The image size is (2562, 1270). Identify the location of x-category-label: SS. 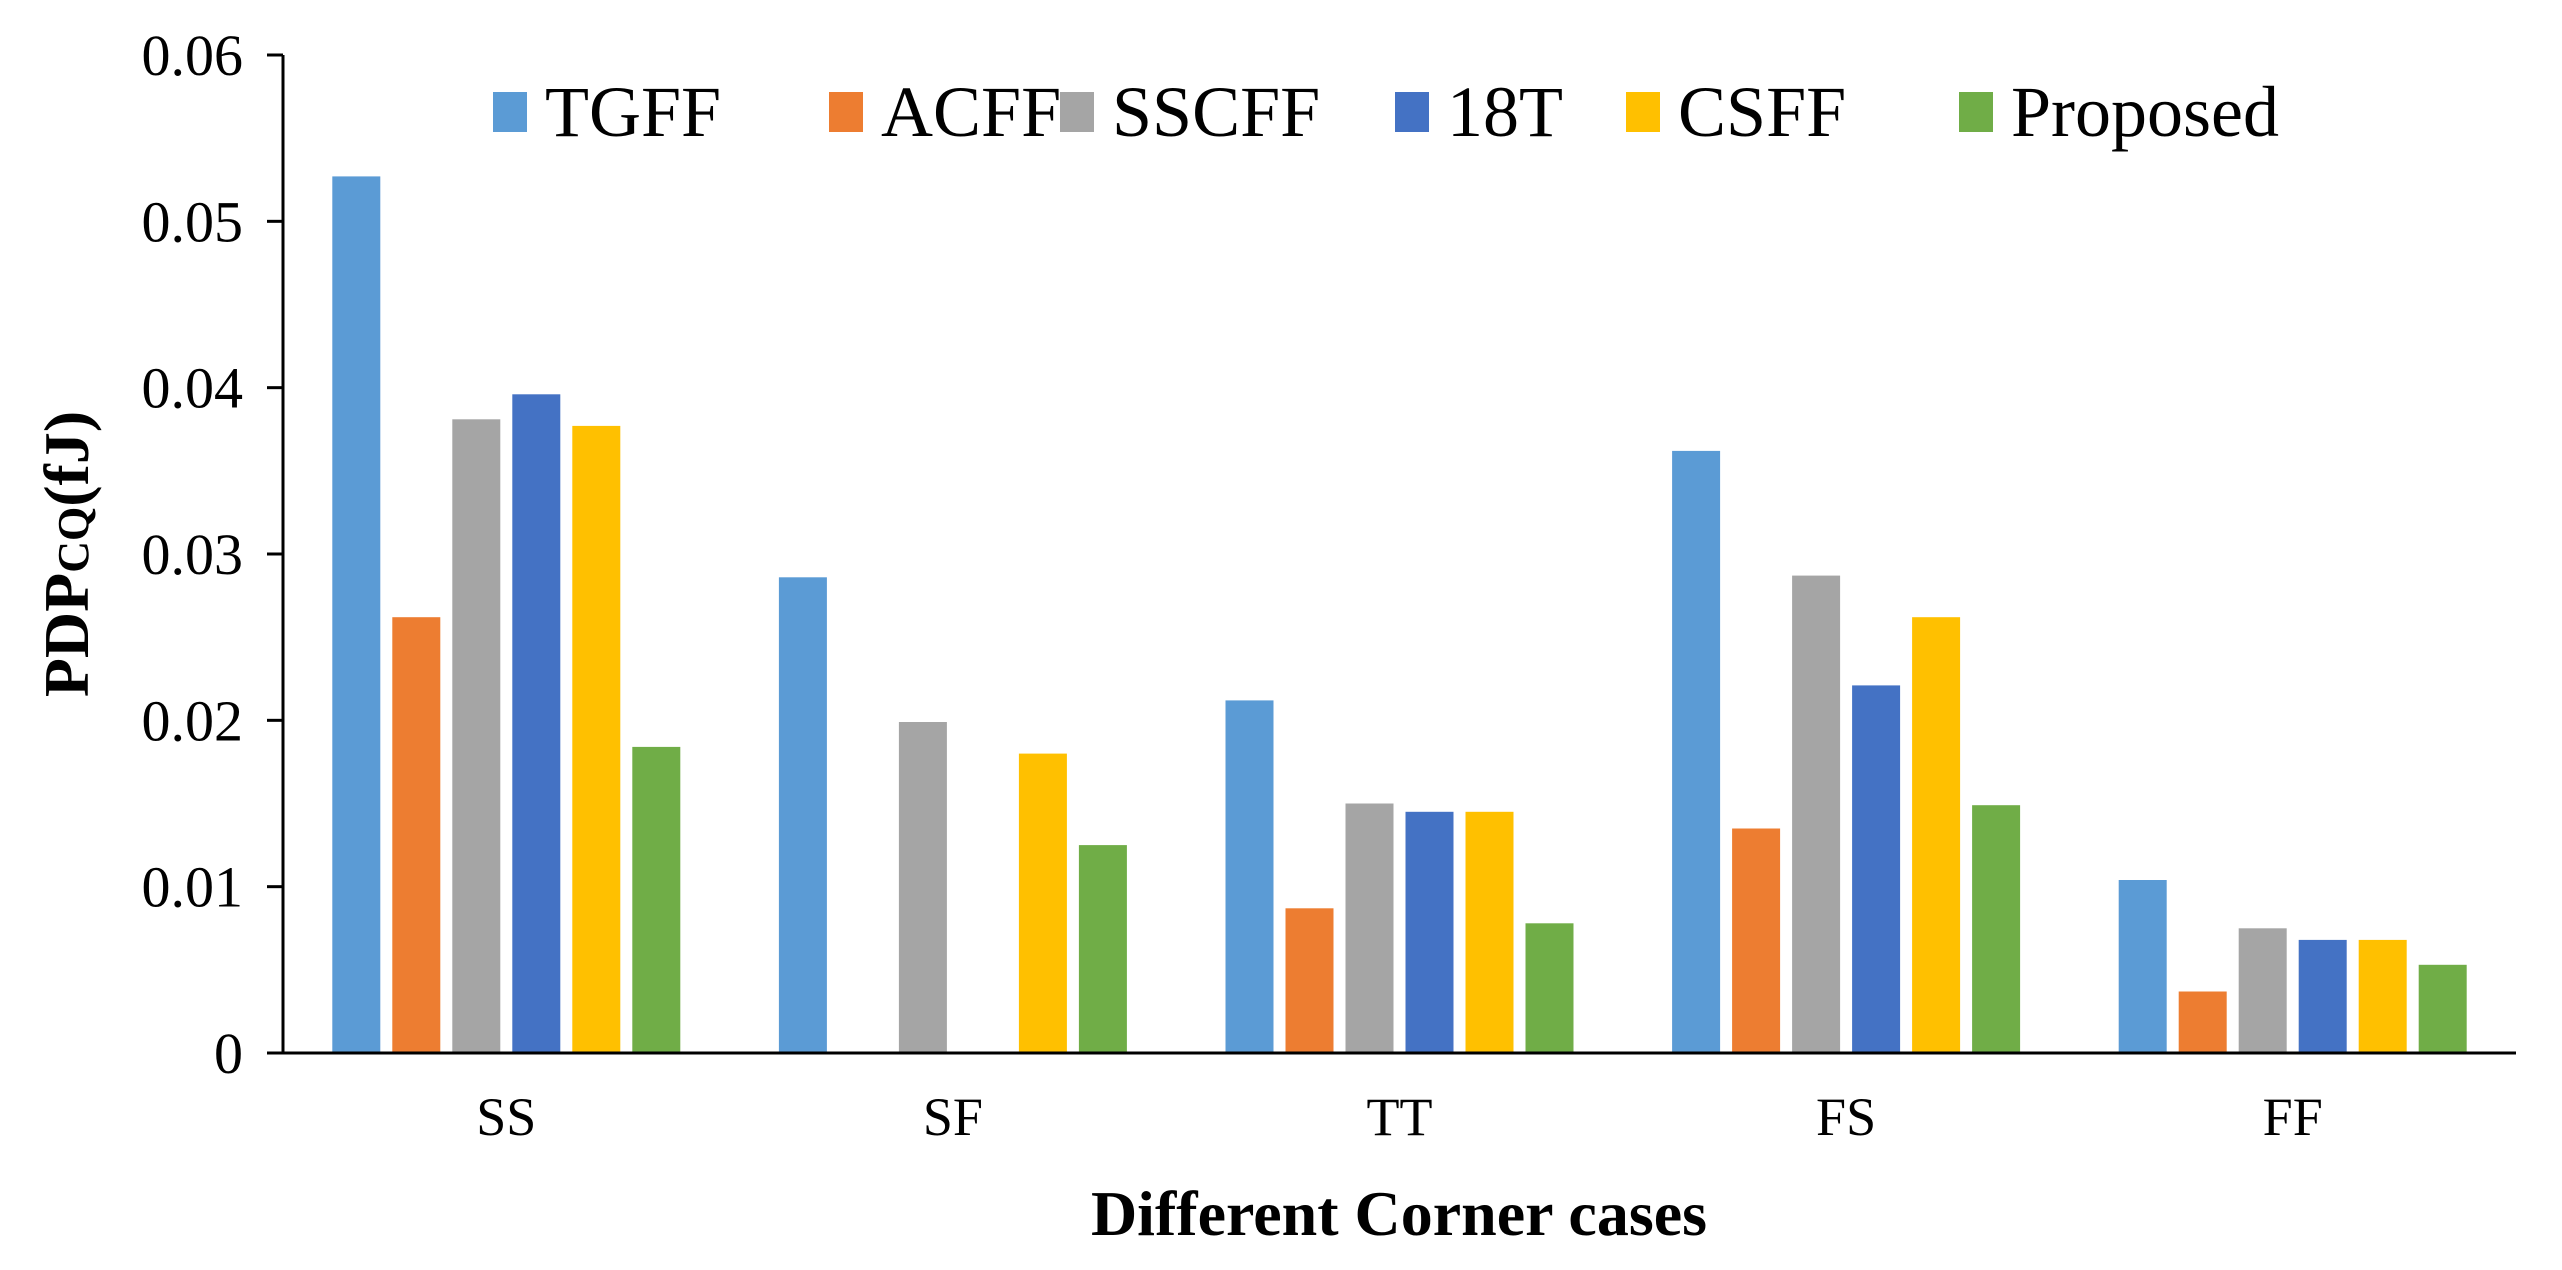
(506, 1117).